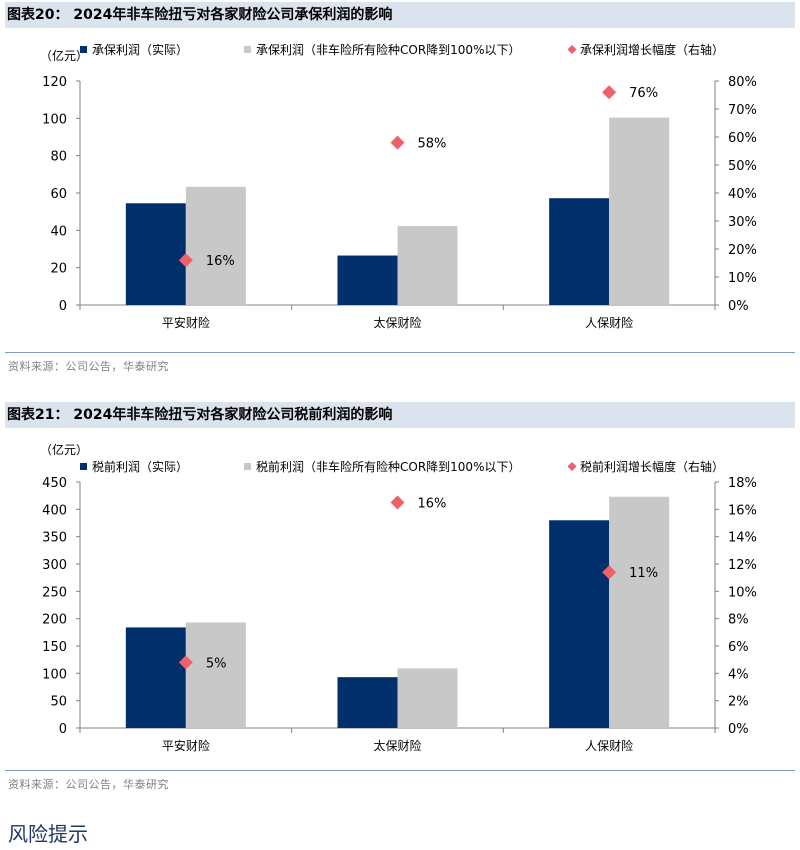  Describe the element at coordinates (54, 538) in the screenshot. I see `left-tick-label: 350` at that location.